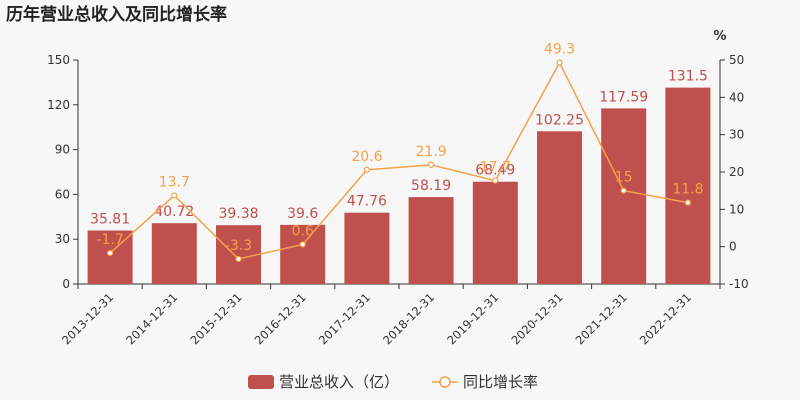 The width and height of the screenshot is (800, 400). What do you see at coordinates (303, 231) in the screenshot?
I see `line-label: 0.6` at bounding box center [303, 231].